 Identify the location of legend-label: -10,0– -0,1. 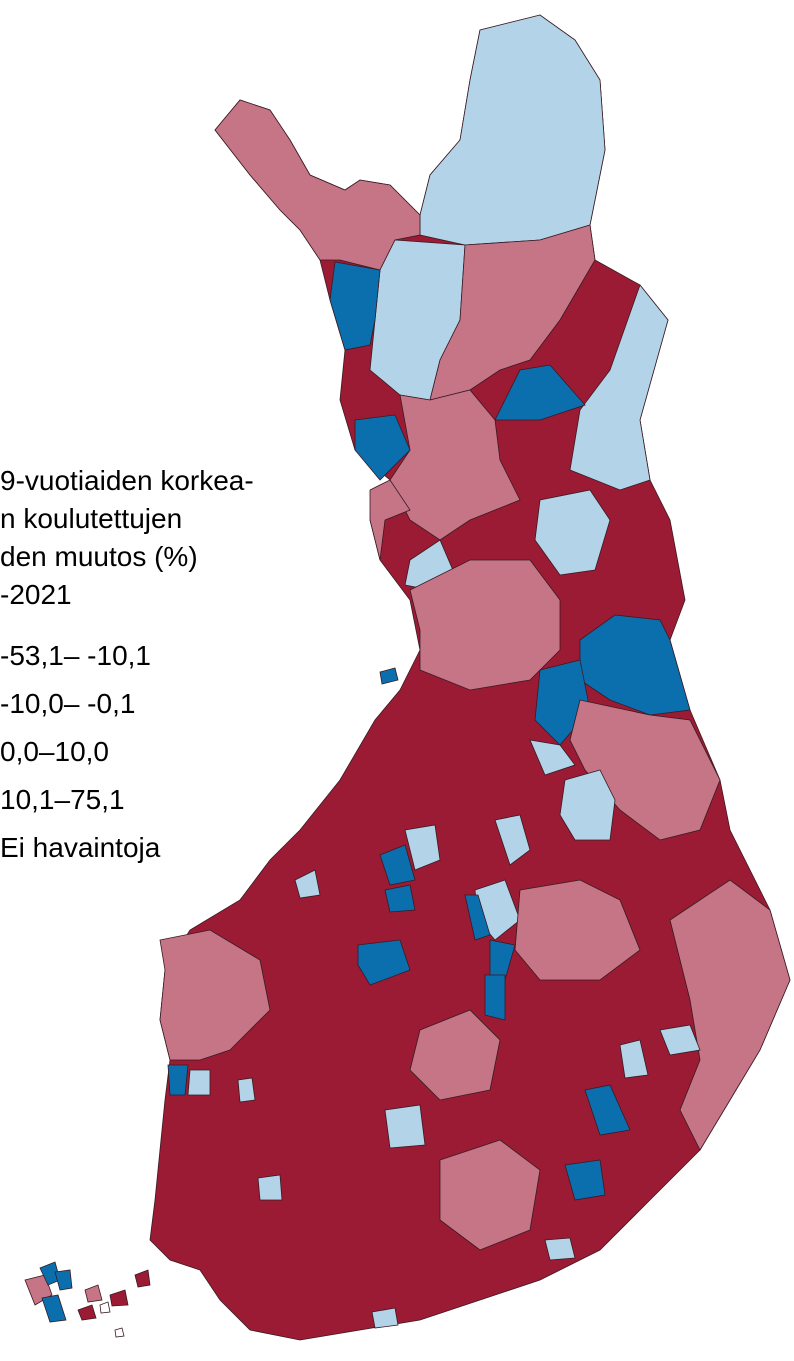
(67, 703).